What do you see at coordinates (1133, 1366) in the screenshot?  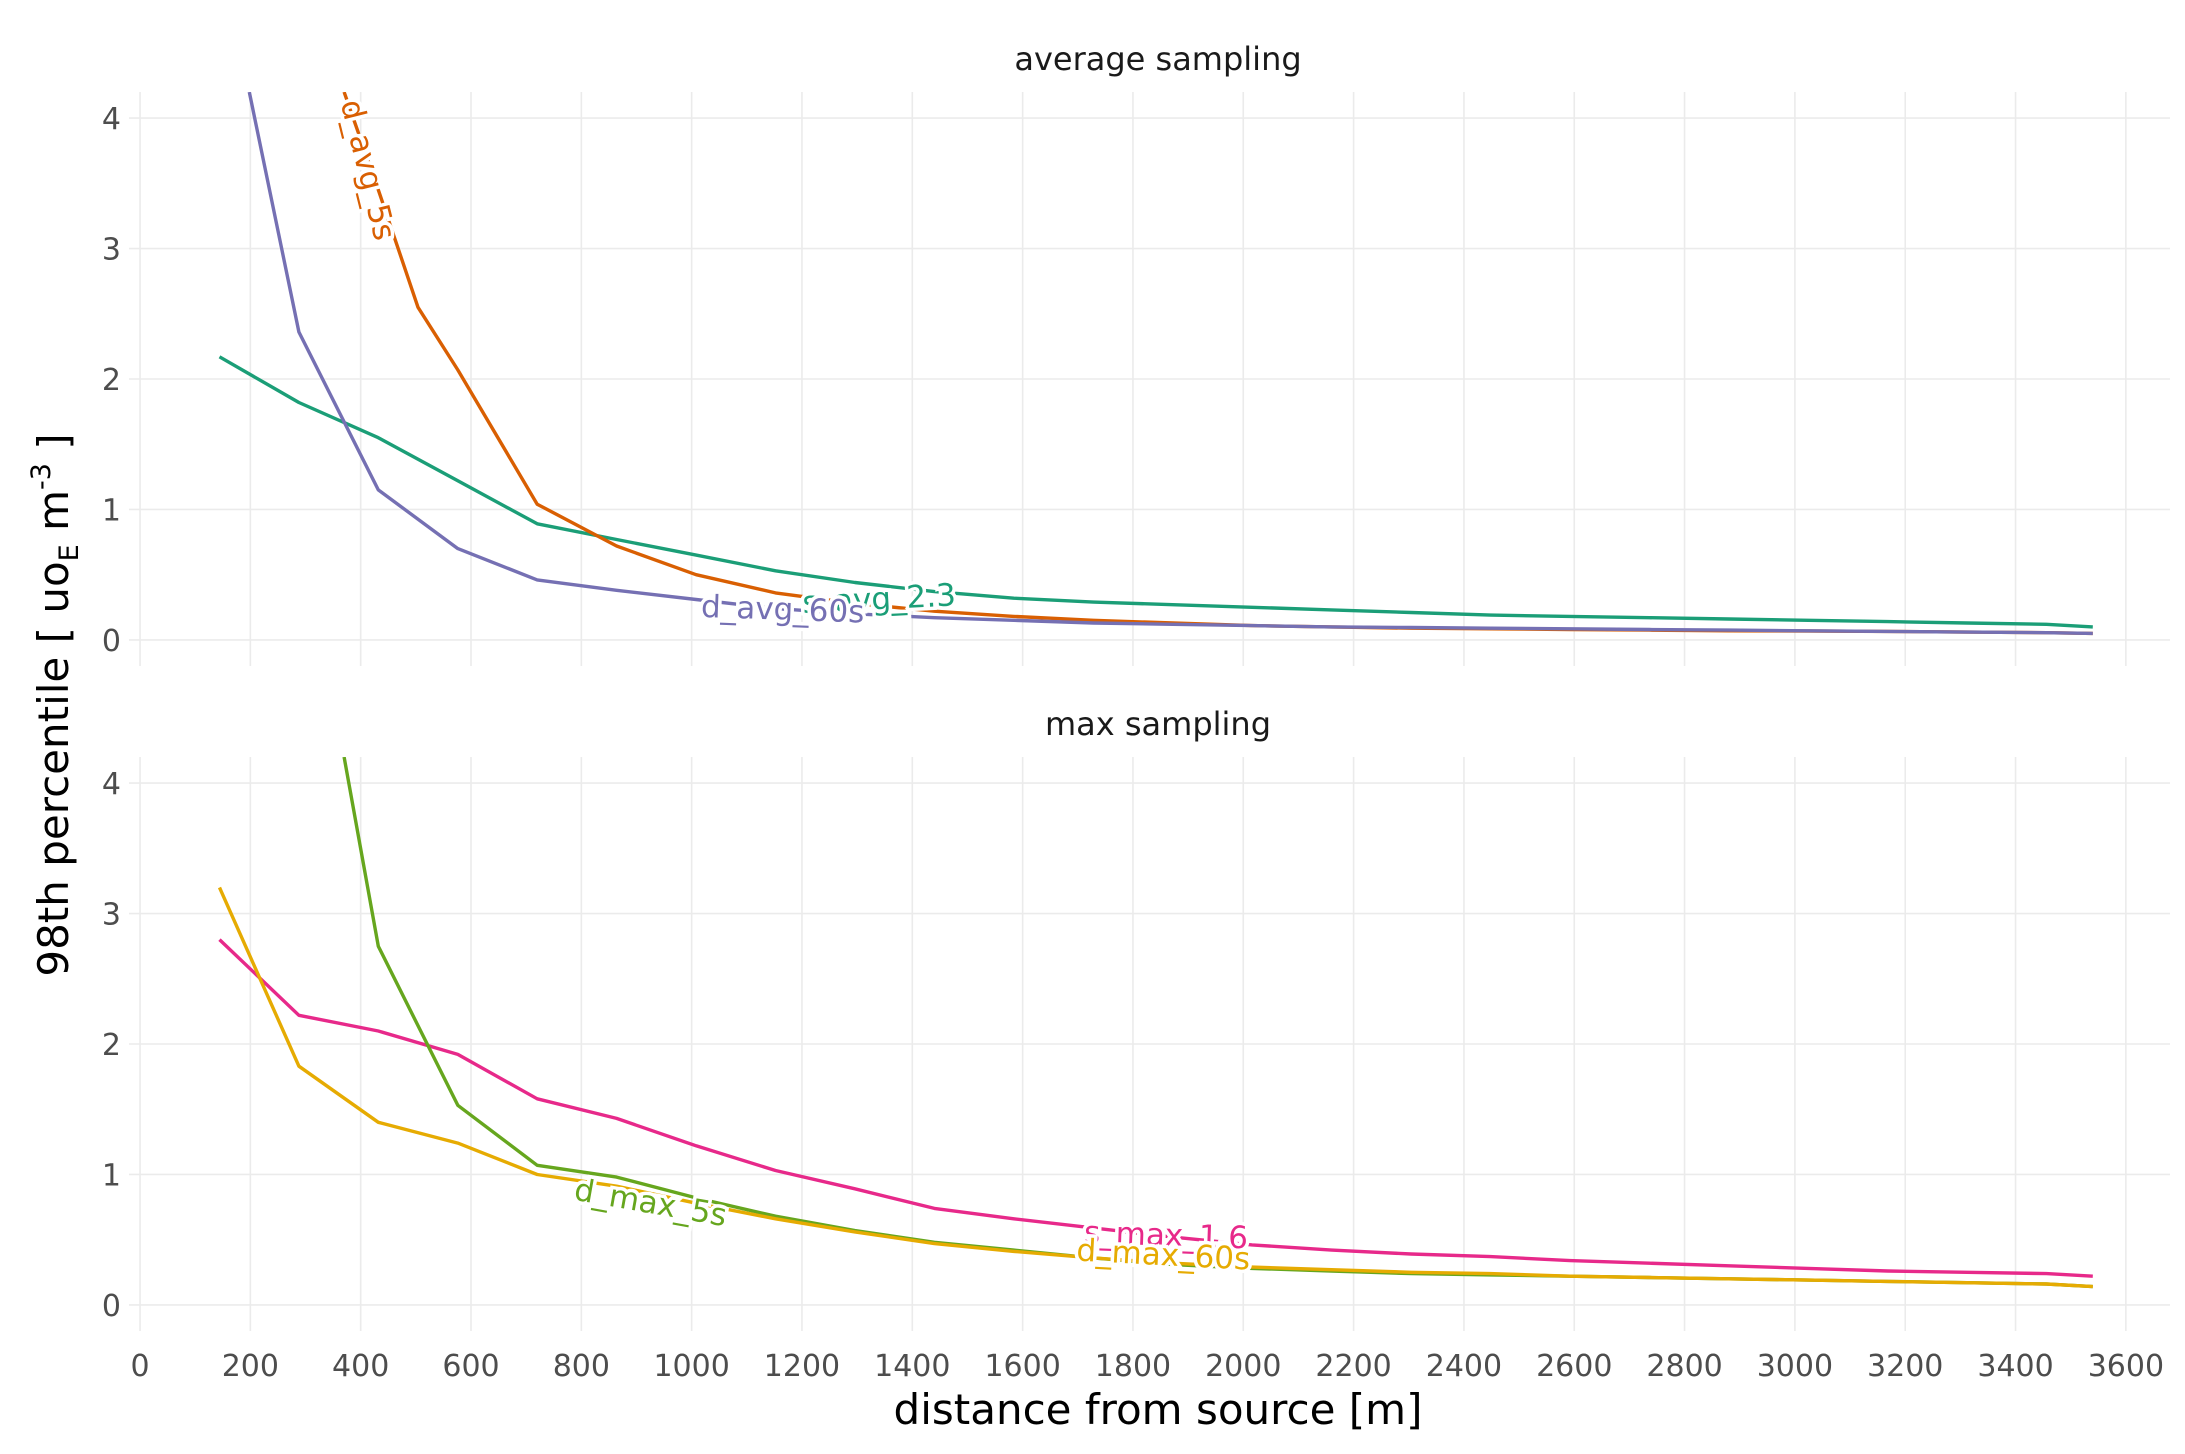 I see `x-tick-label-1800: 1800` at bounding box center [1133, 1366].